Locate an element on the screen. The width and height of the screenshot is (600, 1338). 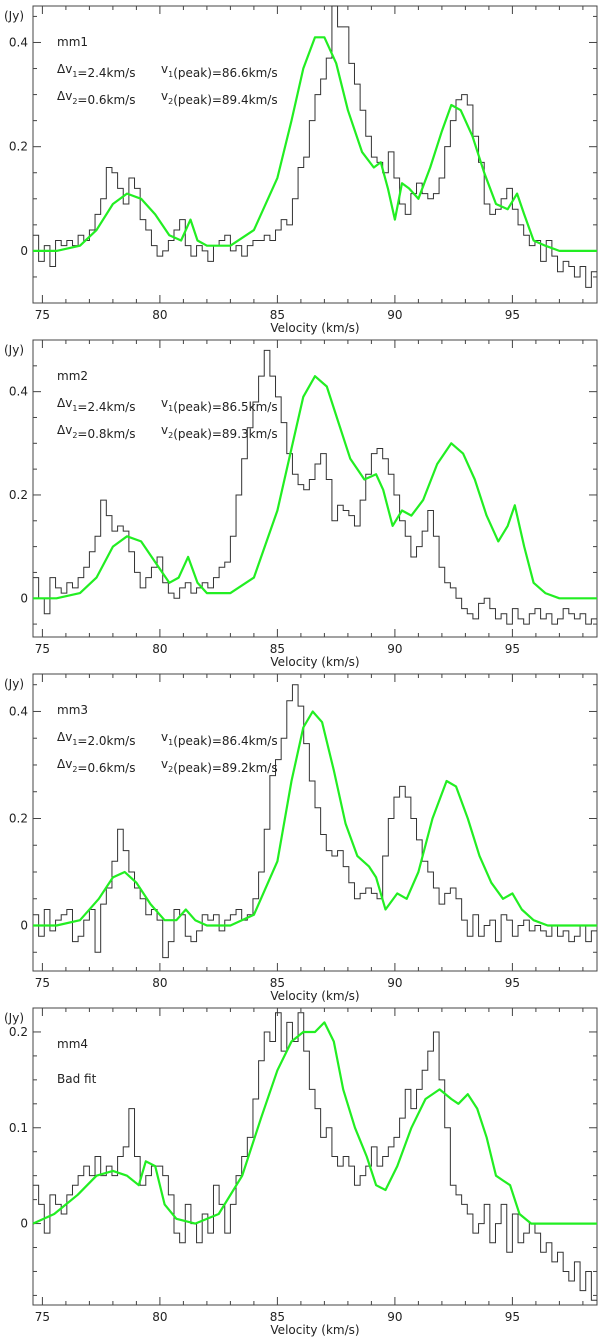
fit-parameter: v1(peak)=86.5km/s is located at coordinates (219, 405).